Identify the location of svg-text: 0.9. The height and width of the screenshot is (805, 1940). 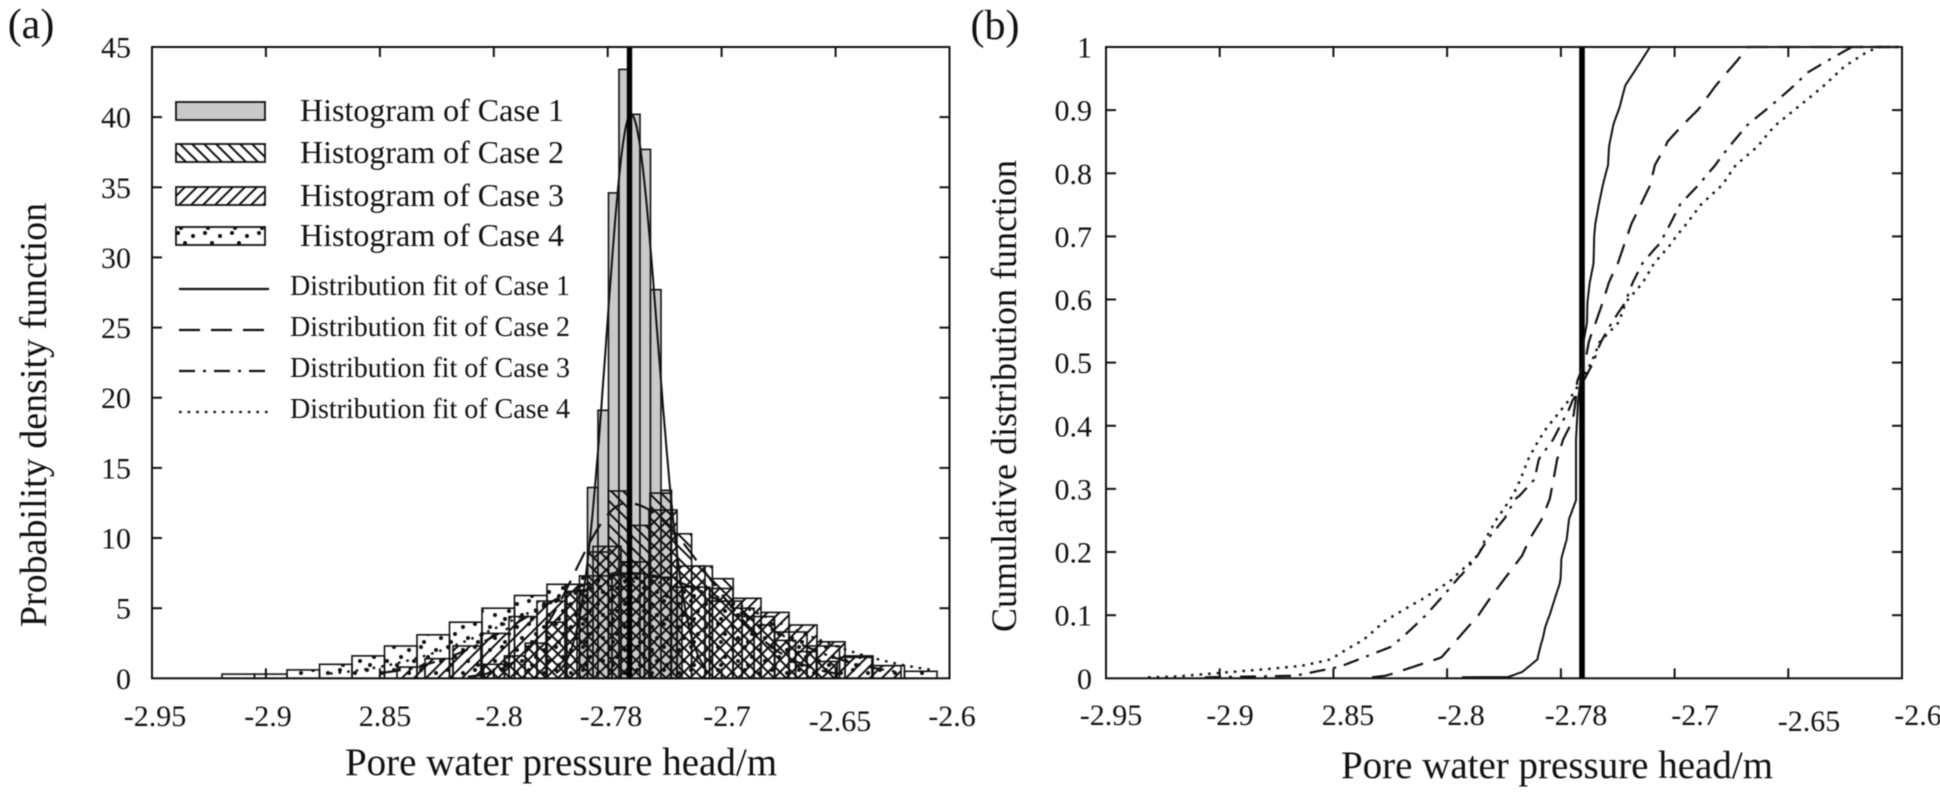
(1074, 111).